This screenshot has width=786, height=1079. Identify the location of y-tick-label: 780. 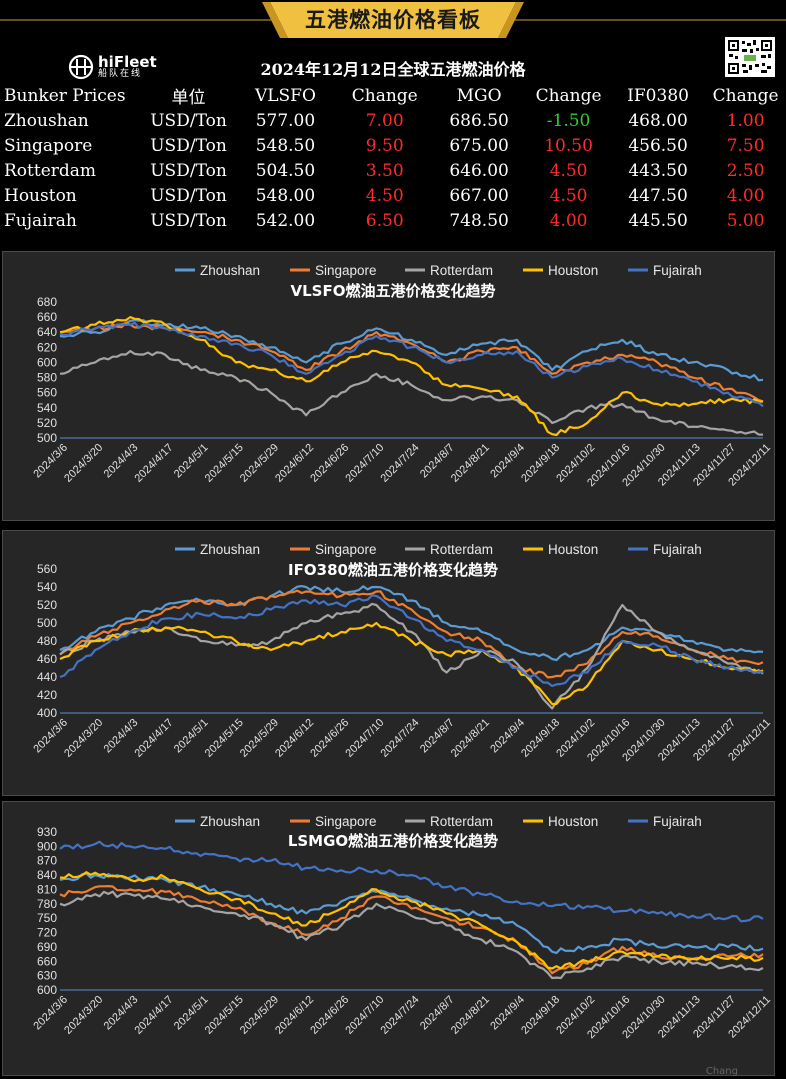
(47, 904).